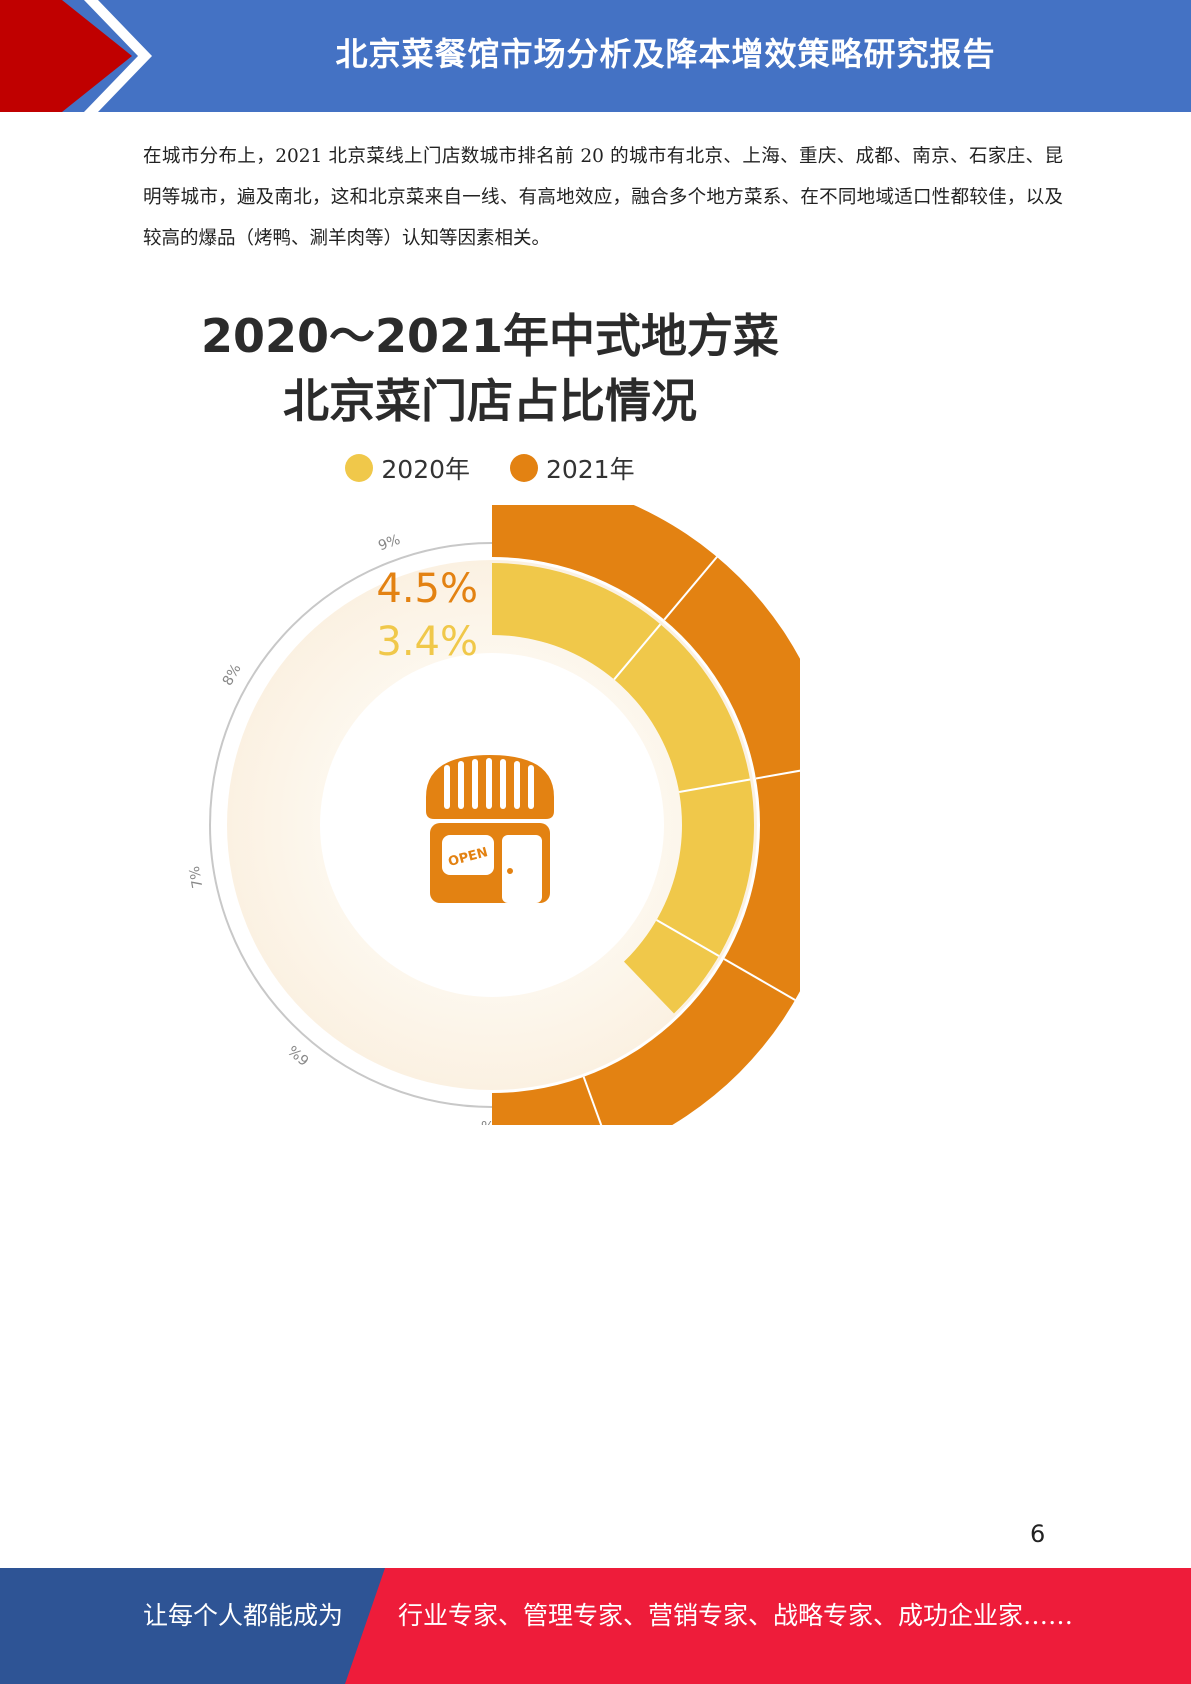 Image resolution: width=1191 pixels, height=1684 pixels. I want to click on storefront-icon: OPEN, so click(490, 829).